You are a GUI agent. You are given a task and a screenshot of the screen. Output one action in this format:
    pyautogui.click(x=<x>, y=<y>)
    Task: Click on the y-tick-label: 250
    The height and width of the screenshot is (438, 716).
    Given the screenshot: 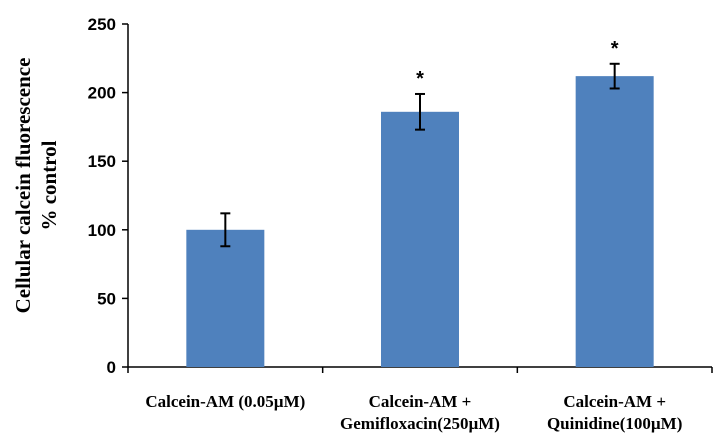 What is the action you would take?
    pyautogui.click(x=102, y=24)
    